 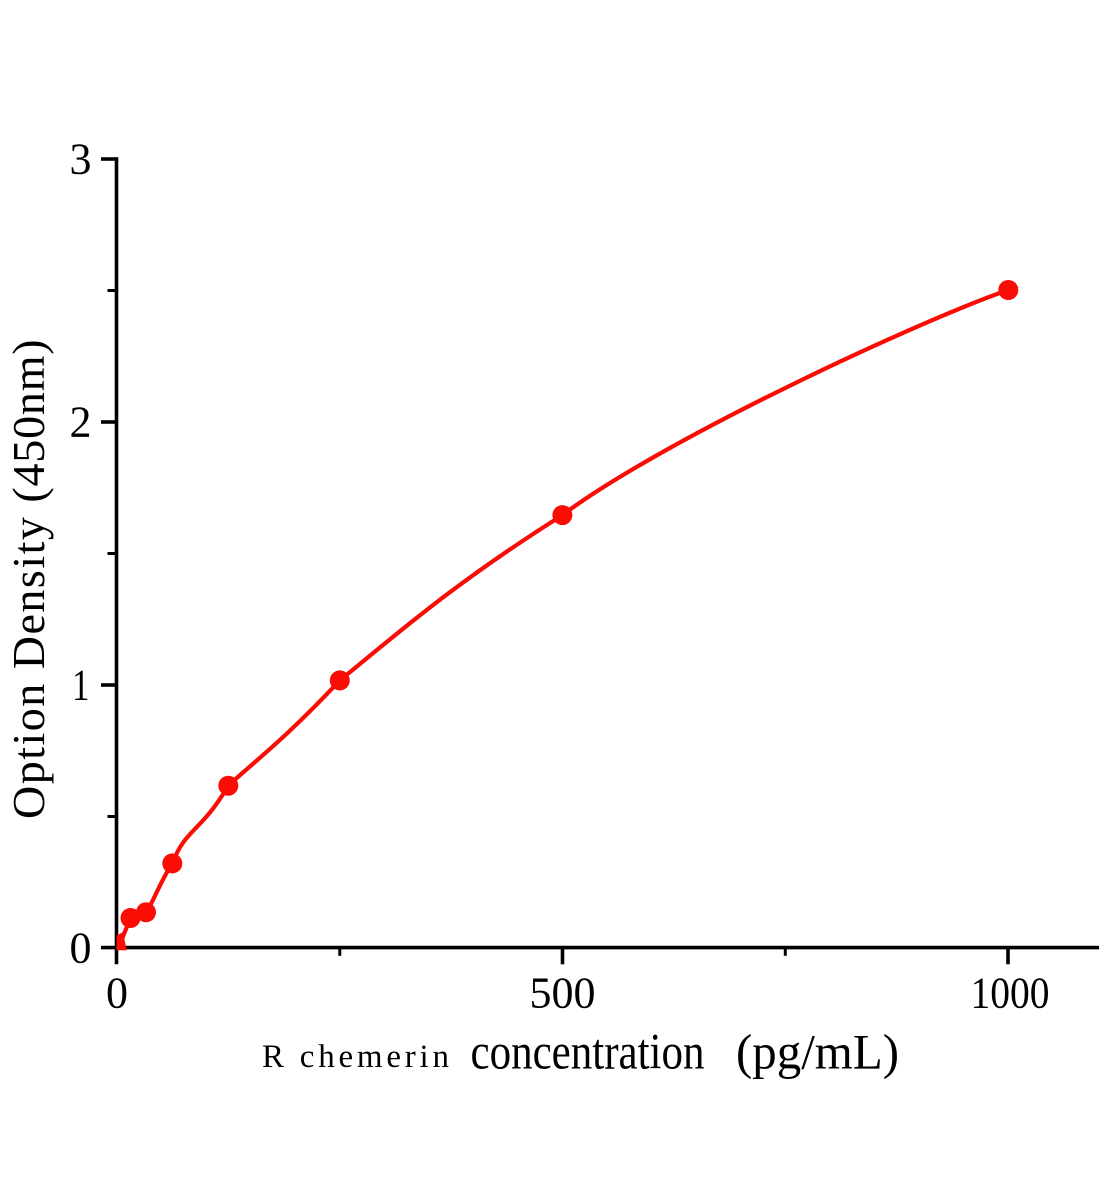 What do you see at coordinates (1010, 993) in the screenshot?
I see `svg-text: 1000` at bounding box center [1010, 993].